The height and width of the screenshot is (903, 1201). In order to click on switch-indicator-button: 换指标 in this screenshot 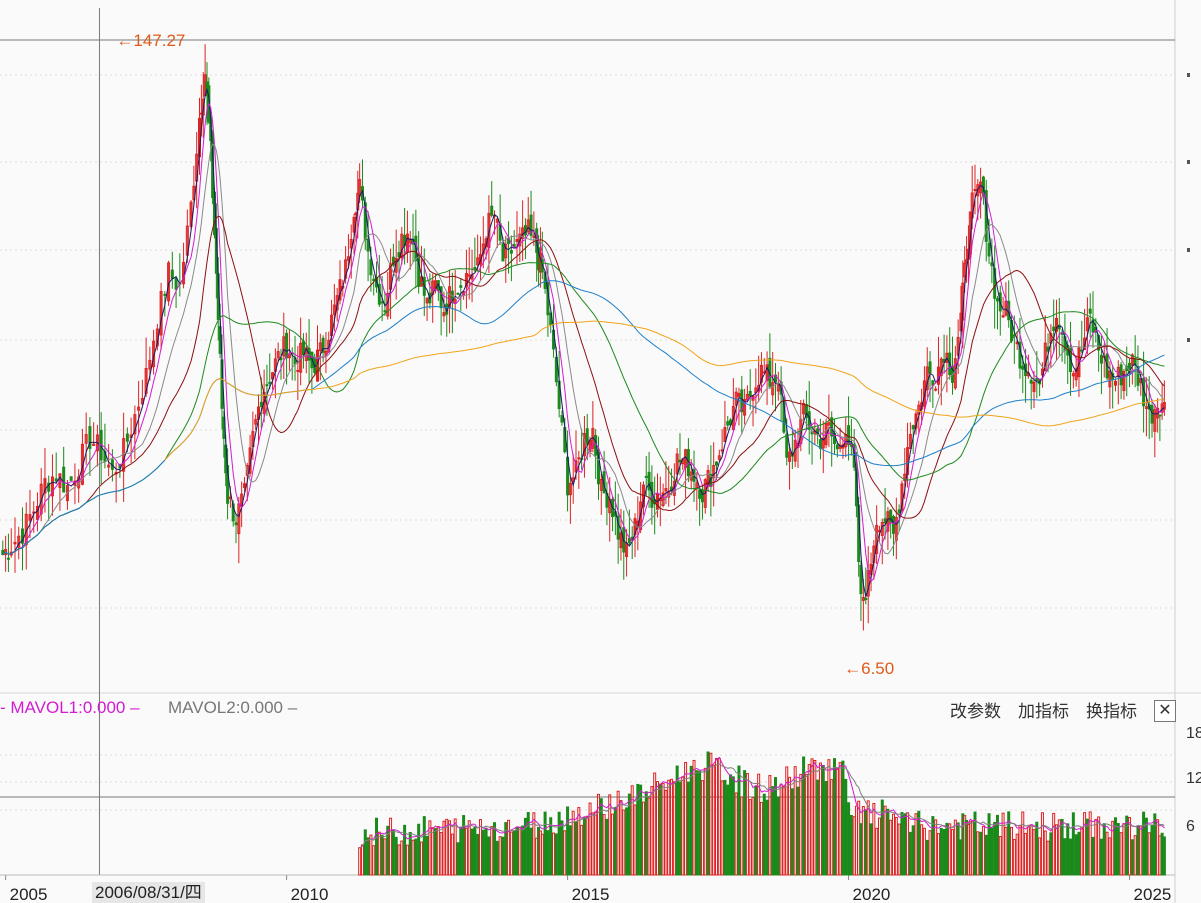, I will do `click(1111, 711)`.